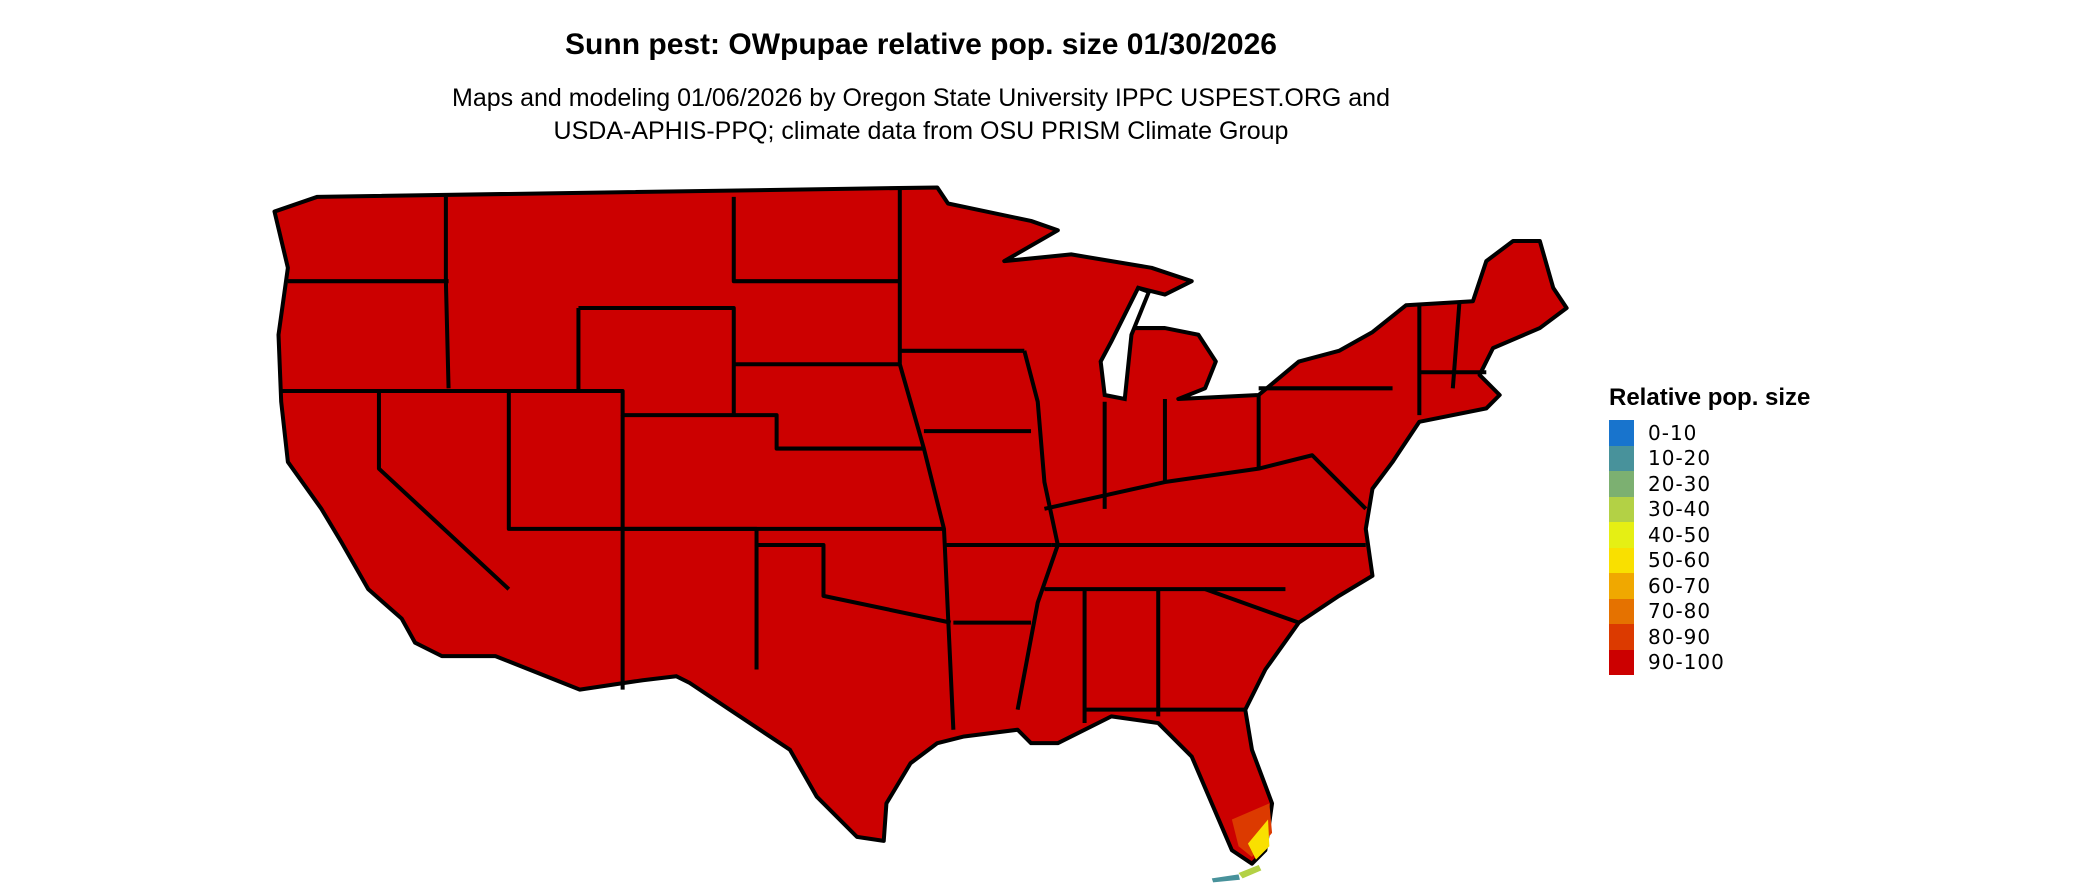  I want to click on legend-item: 90-100, so click(1709, 662).